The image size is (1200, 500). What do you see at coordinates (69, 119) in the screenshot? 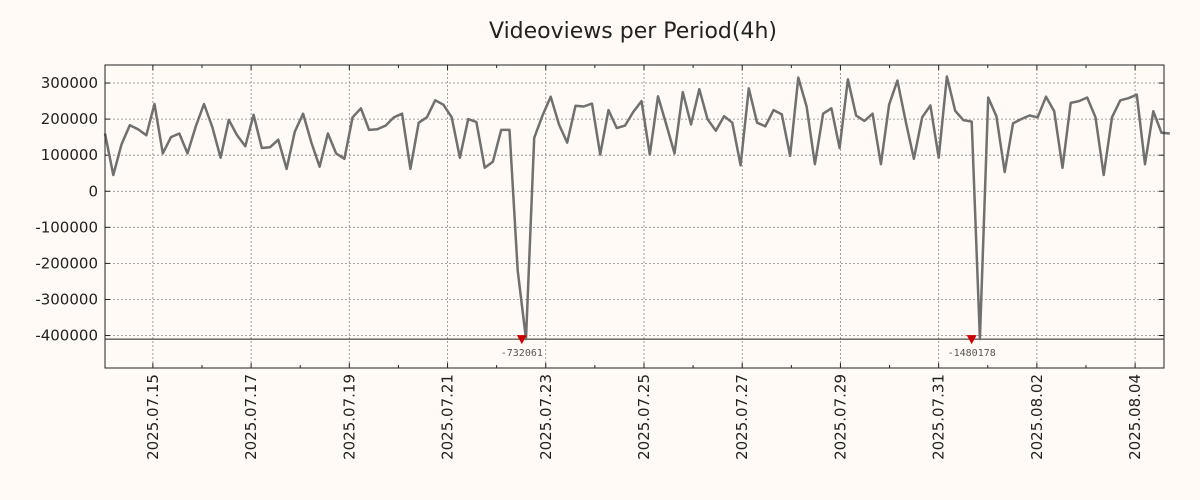
I see `y-tick-label: 200000` at bounding box center [69, 119].